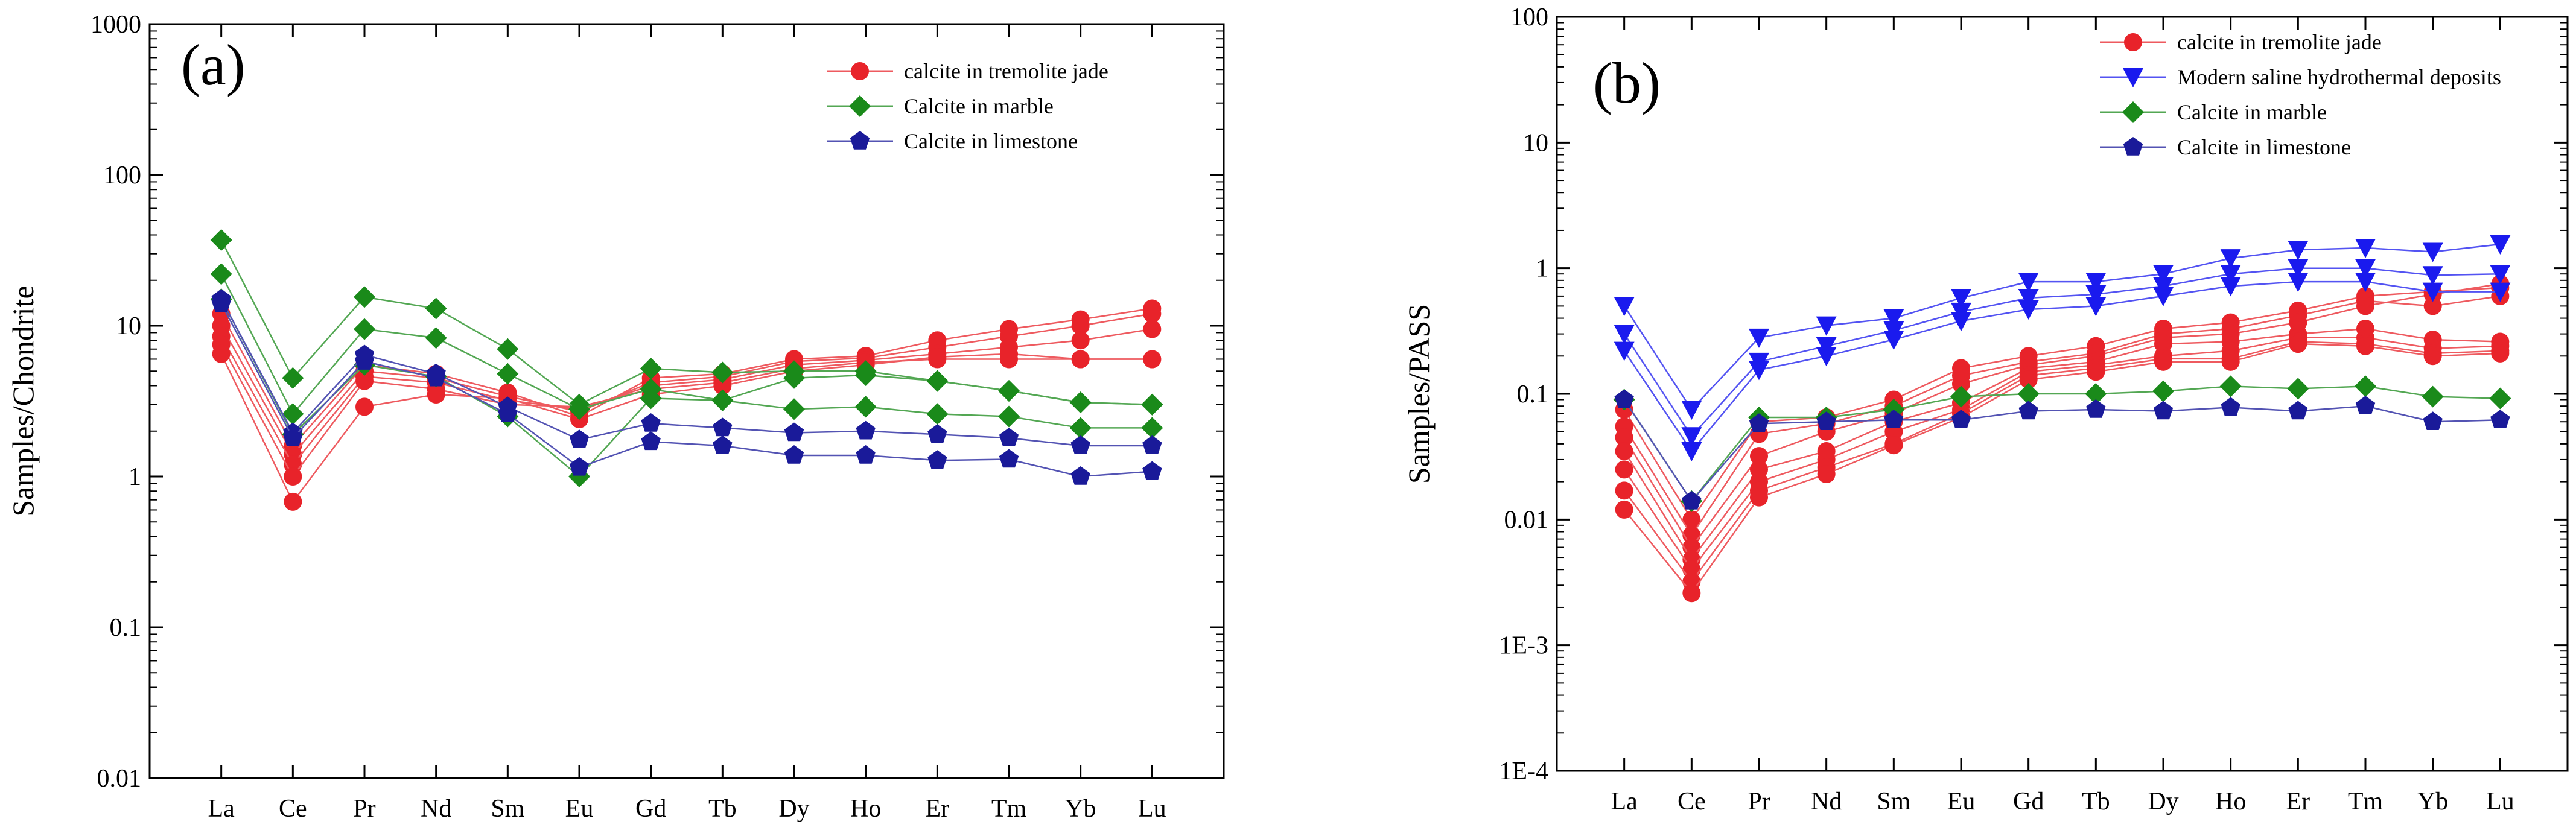 This screenshot has width=2576, height=839. I want to click on x-tick-label: Pr, so click(1759, 801).